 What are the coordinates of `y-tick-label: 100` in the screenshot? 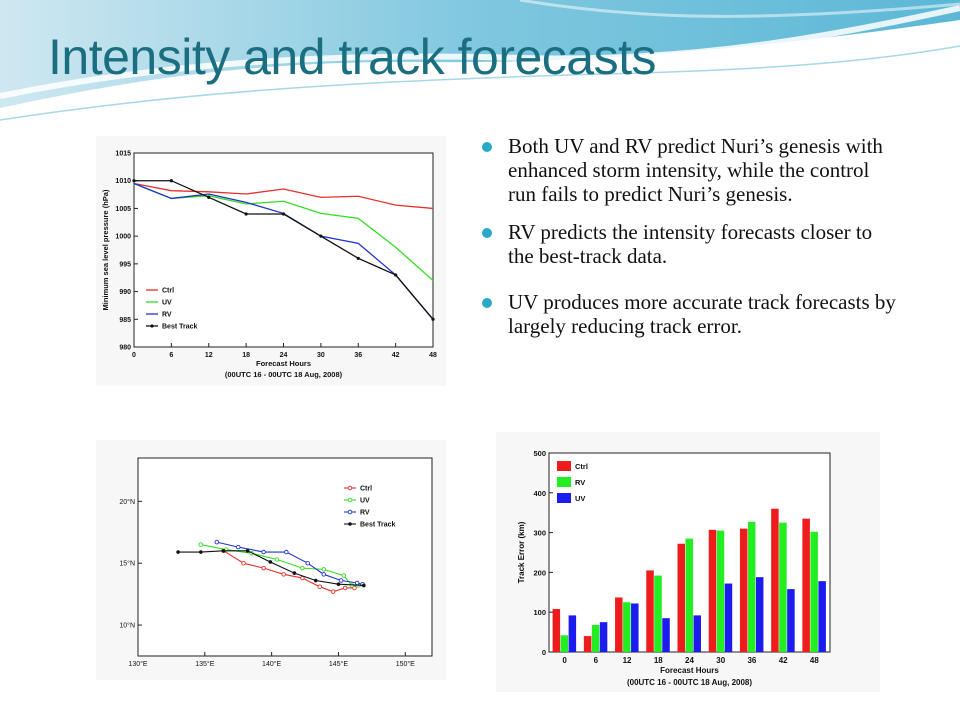 It's located at (539, 612).